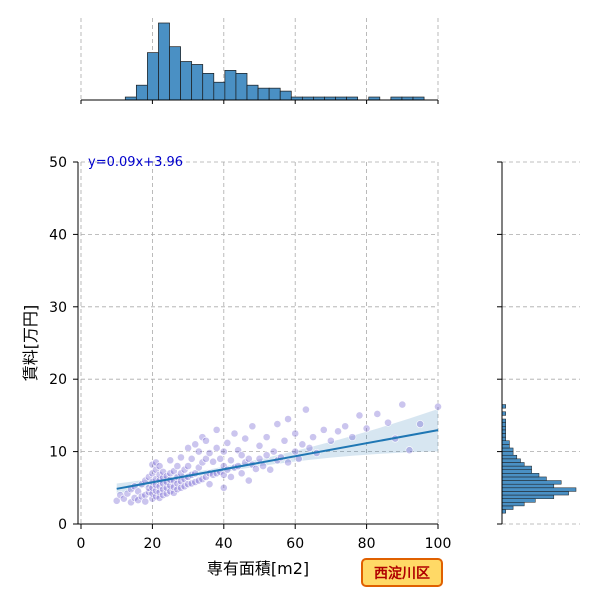 The image size is (600, 600). I want to click on area-badge, so click(402, 572).